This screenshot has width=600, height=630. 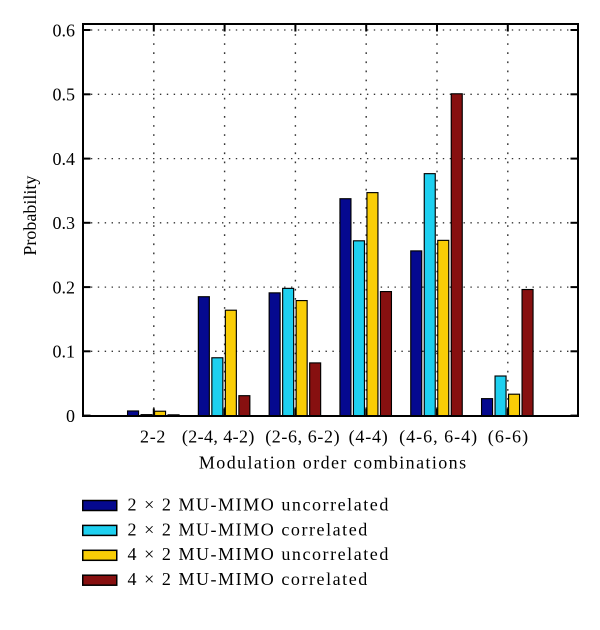 I want to click on svg-text: 2-2, so click(x=153, y=437).